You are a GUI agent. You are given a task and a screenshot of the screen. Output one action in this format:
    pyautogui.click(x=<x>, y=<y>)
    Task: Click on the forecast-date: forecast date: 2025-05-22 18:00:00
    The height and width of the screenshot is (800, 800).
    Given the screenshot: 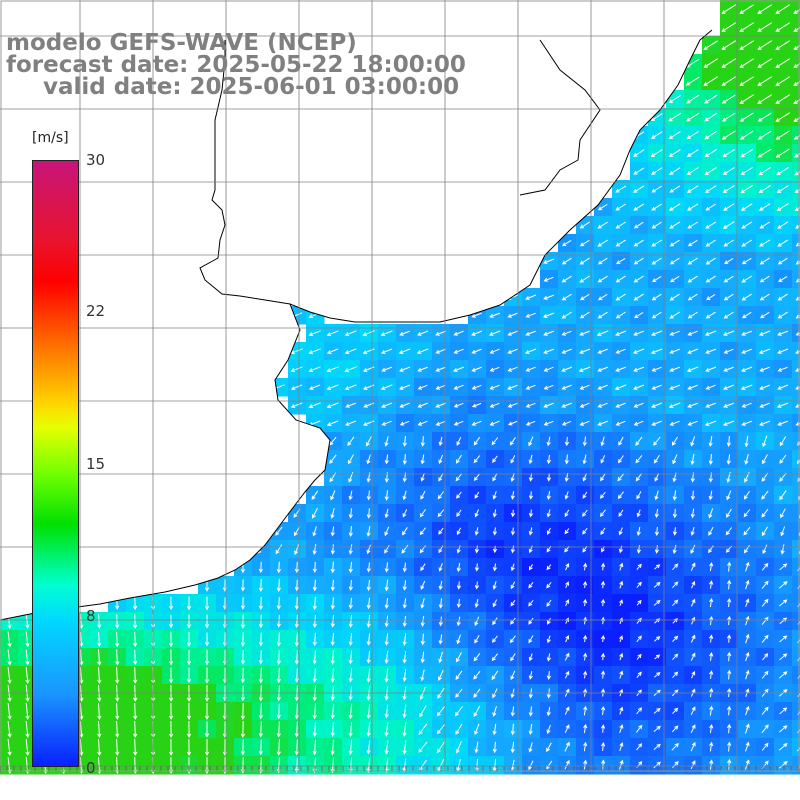 What is the action you would take?
    pyautogui.click(x=236, y=65)
    